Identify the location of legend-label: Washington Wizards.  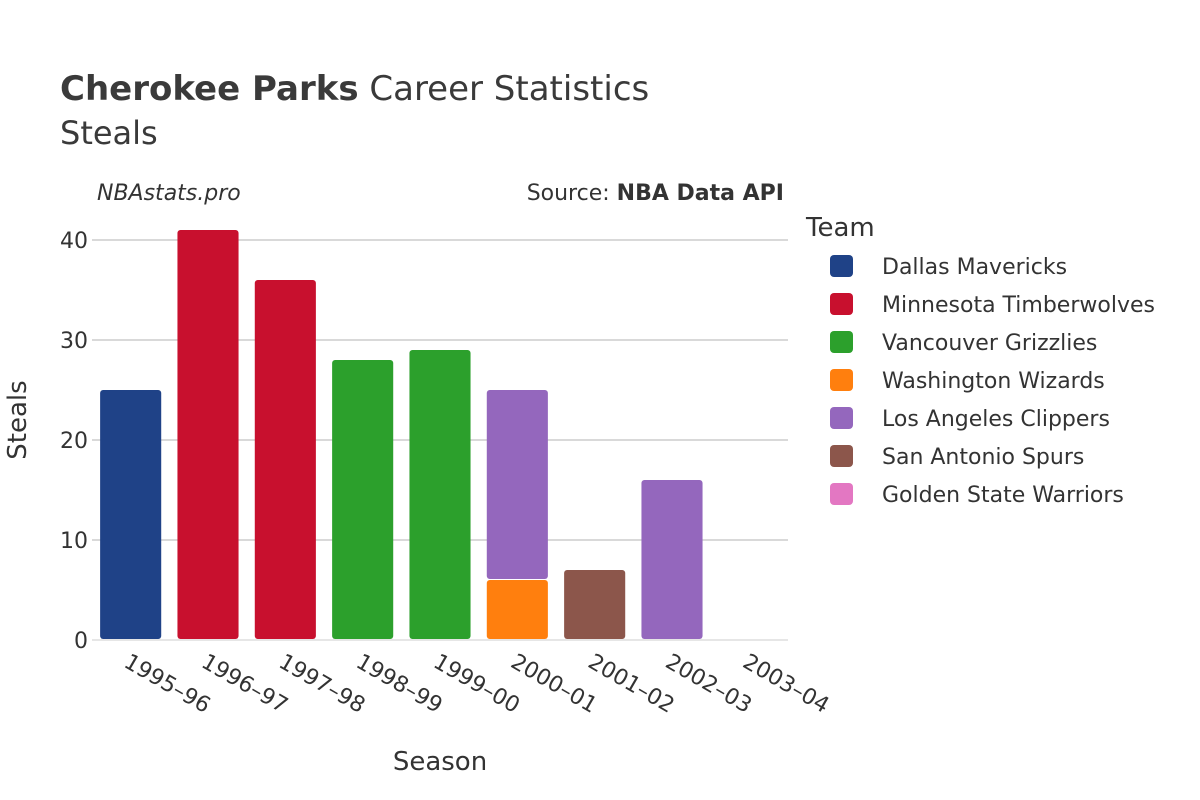
(993, 381).